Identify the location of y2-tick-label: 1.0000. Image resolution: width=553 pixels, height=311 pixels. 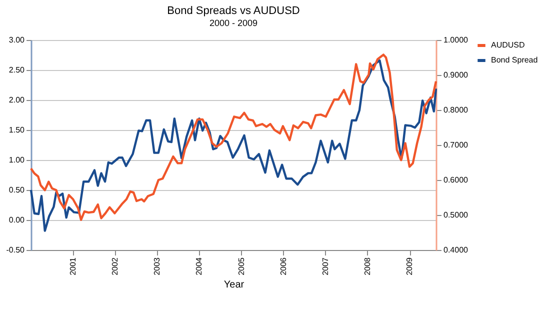
(456, 40).